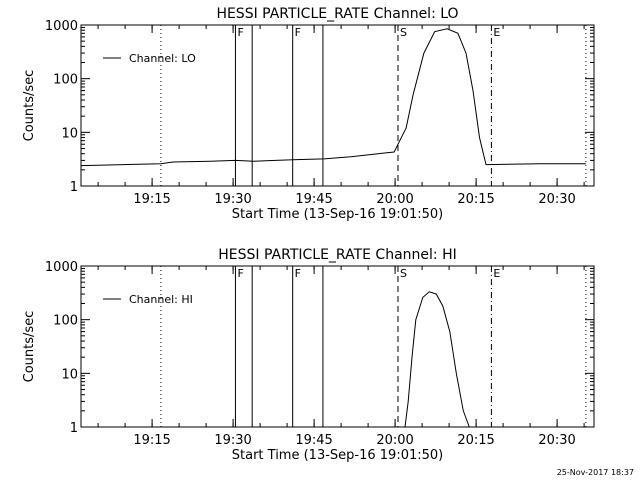 The image size is (640, 485). Describe the element at coordinates (337, 255) in the screenshot. I see `chart-title: HESSI PARTICLE_RATE Channel: HI` at that location.